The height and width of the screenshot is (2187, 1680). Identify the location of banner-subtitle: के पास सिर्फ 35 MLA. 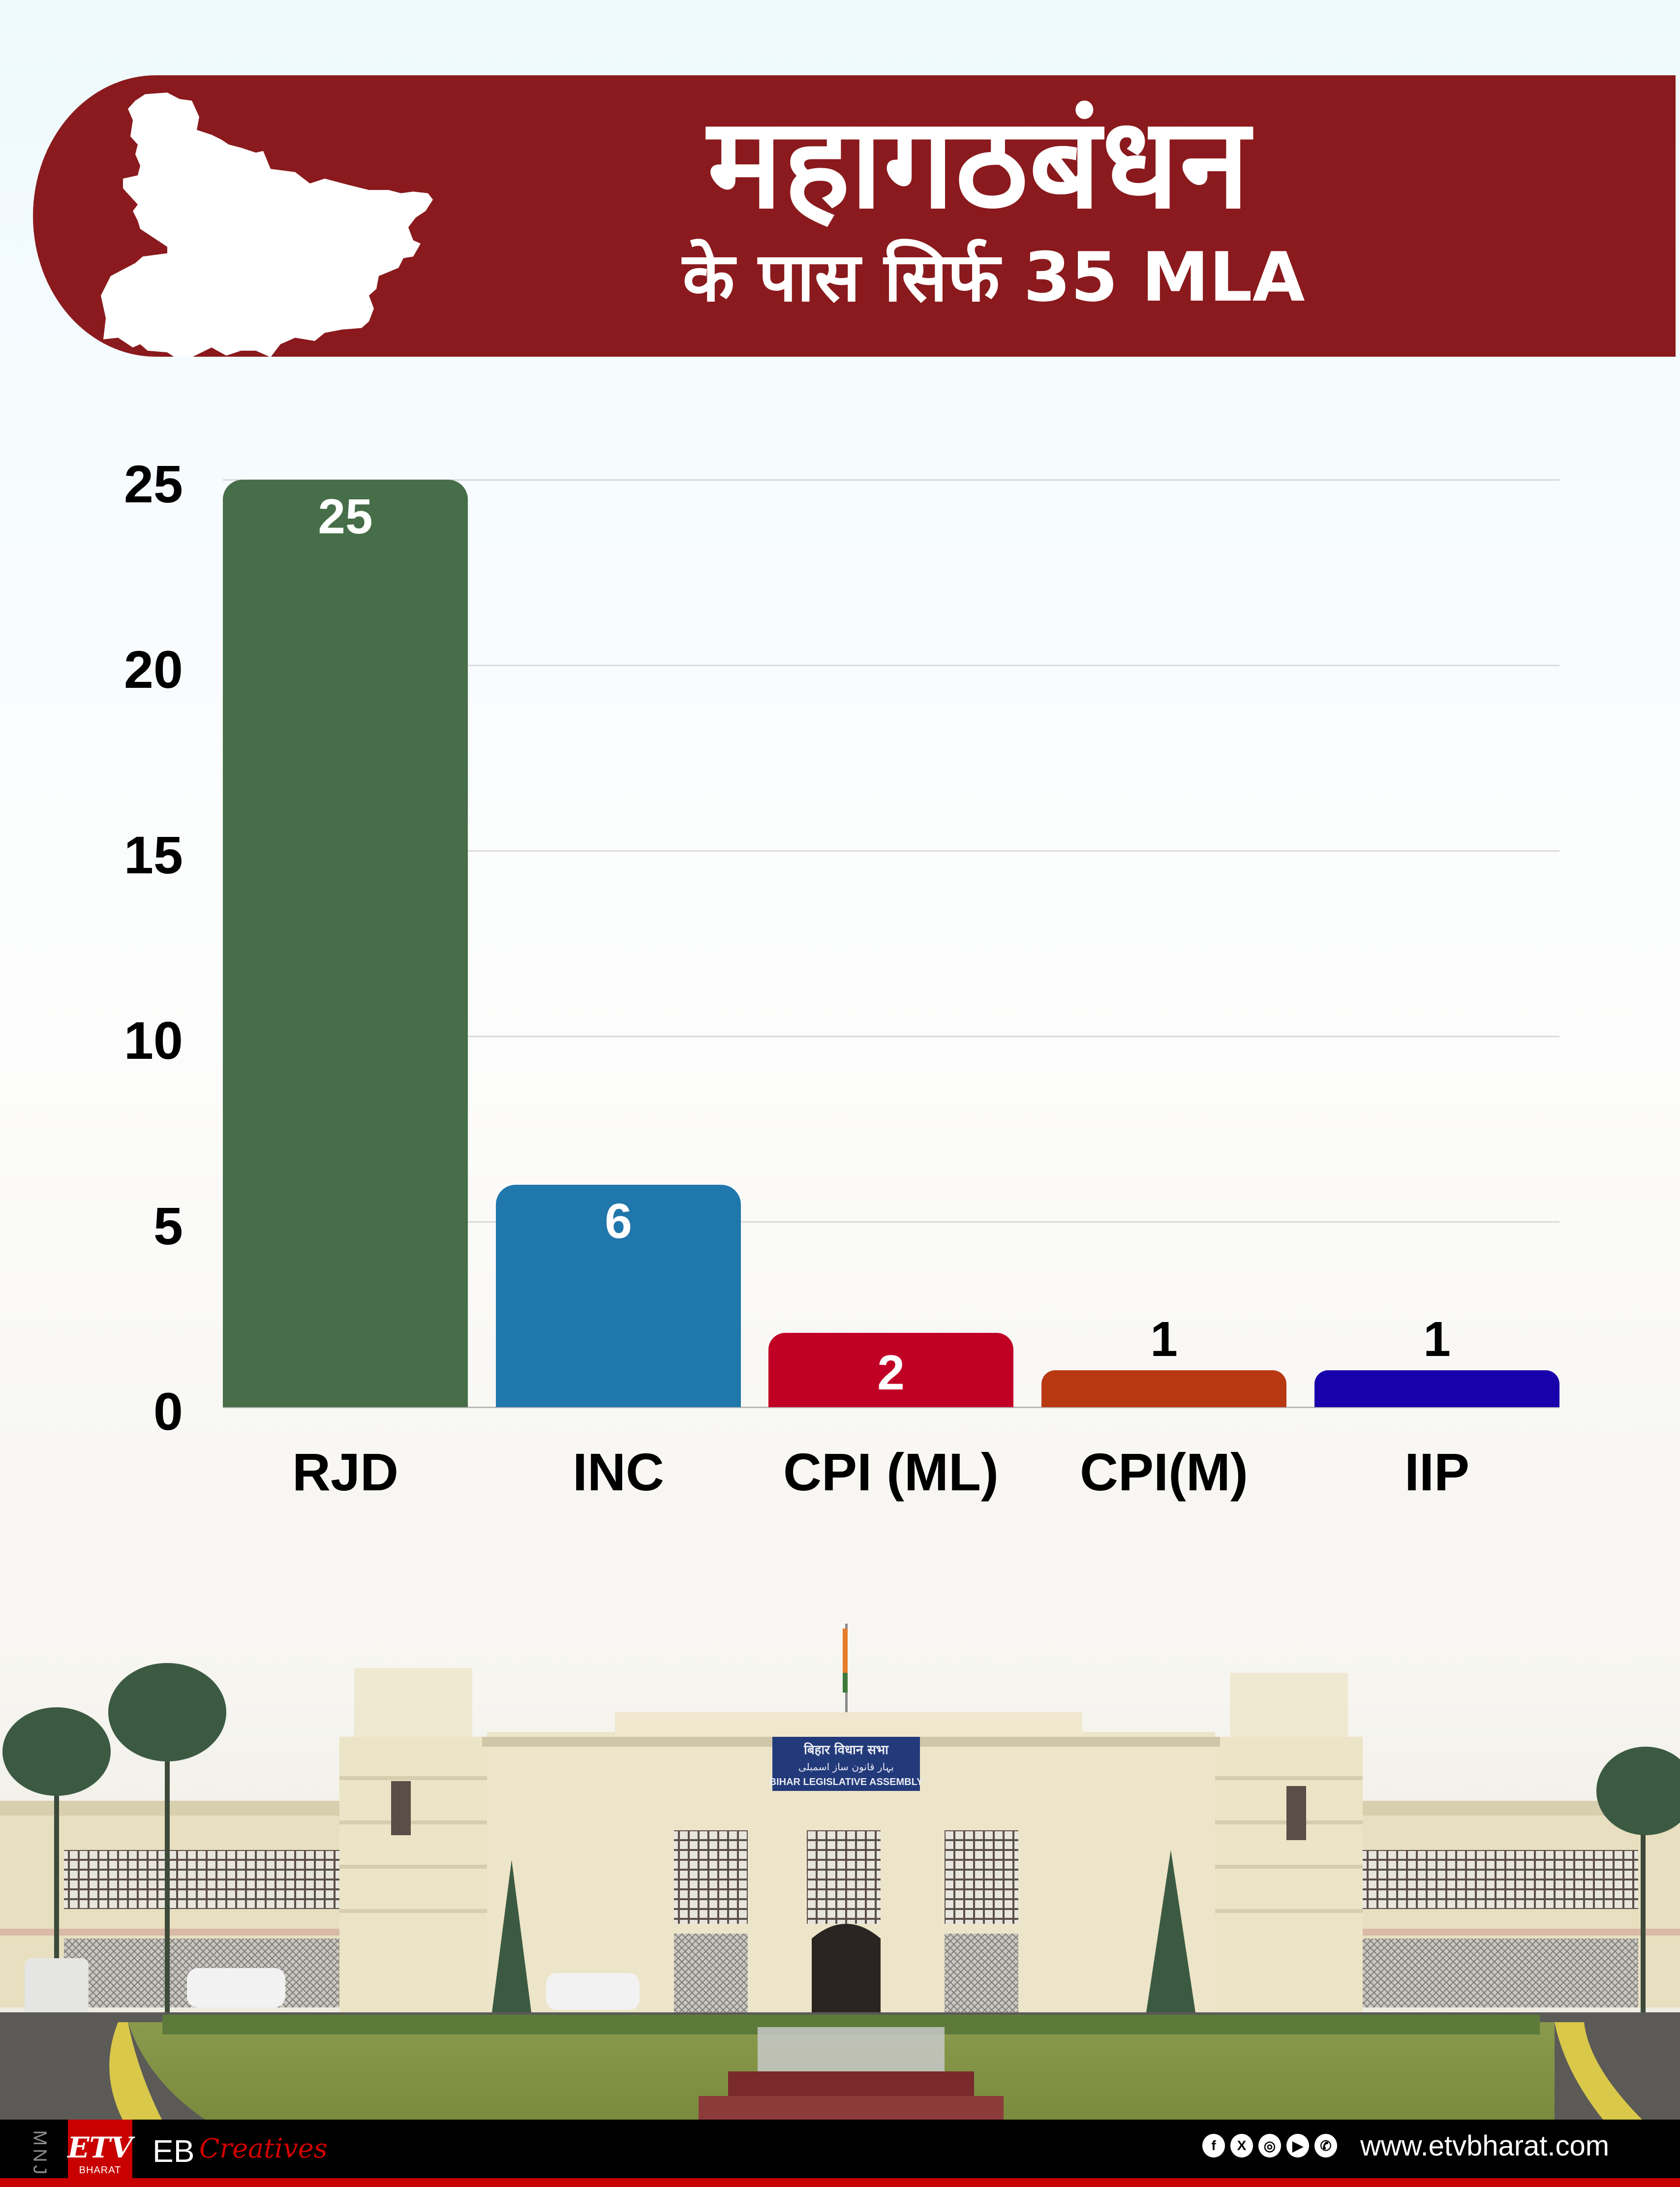
(994, 278).